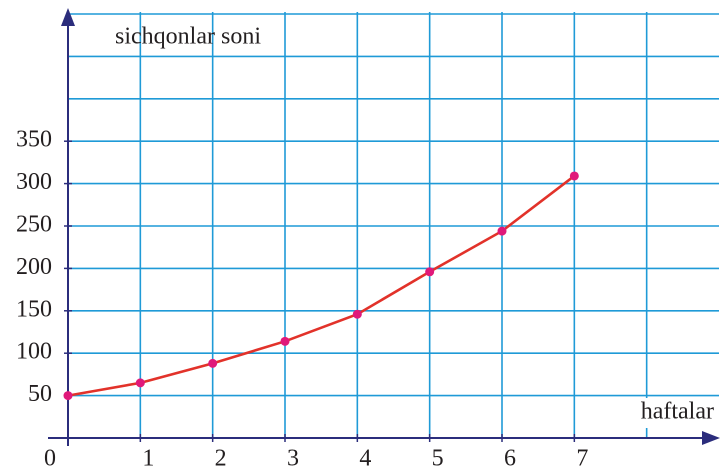 The width and height of the screenshot is (721, 468). Describe the element at coordinates (677, 412) in the screenshot. I see `x-axis-label: haftalar` at that location.